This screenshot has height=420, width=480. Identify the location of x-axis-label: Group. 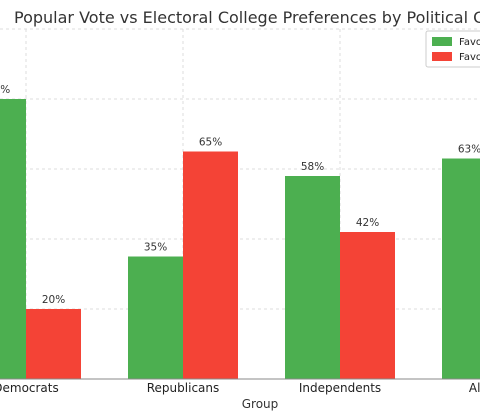
(260, 404).